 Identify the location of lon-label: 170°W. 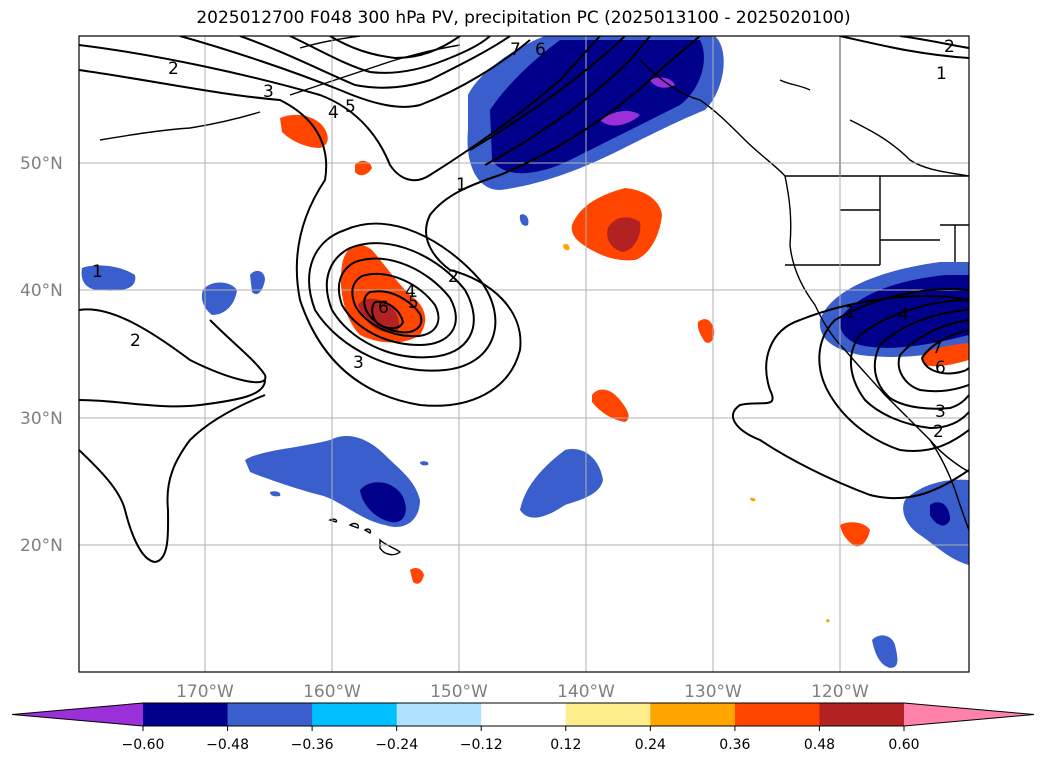
(205, 692).